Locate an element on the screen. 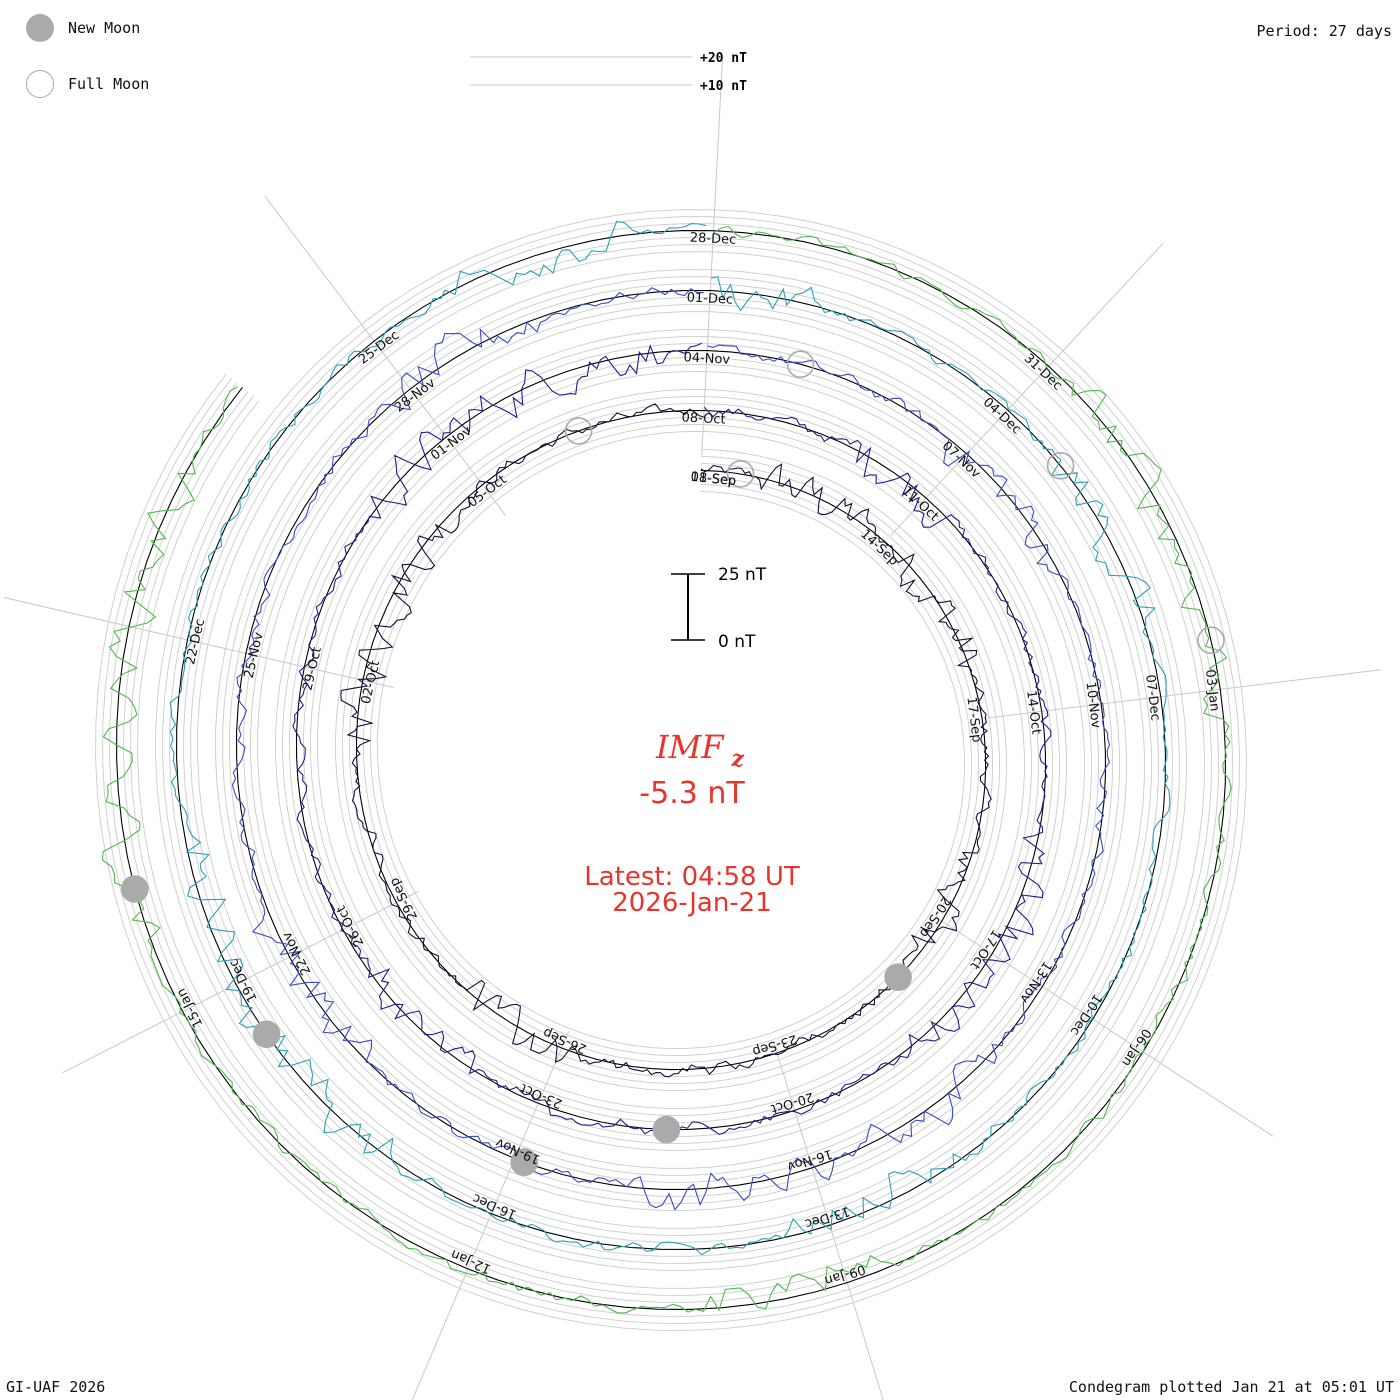  date-label: 28-Nov is located at coordinates (415, 396).